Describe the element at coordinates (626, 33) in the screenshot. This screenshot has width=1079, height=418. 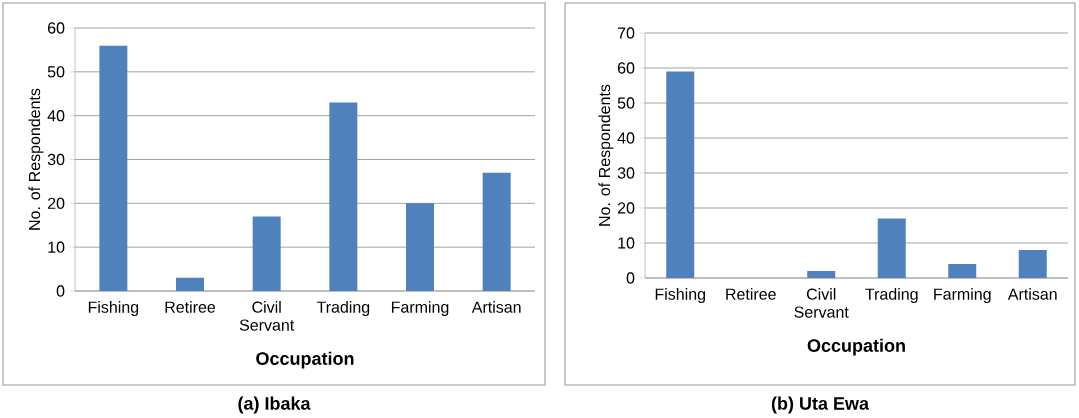
I see `y-tick-label: 70` at that location.